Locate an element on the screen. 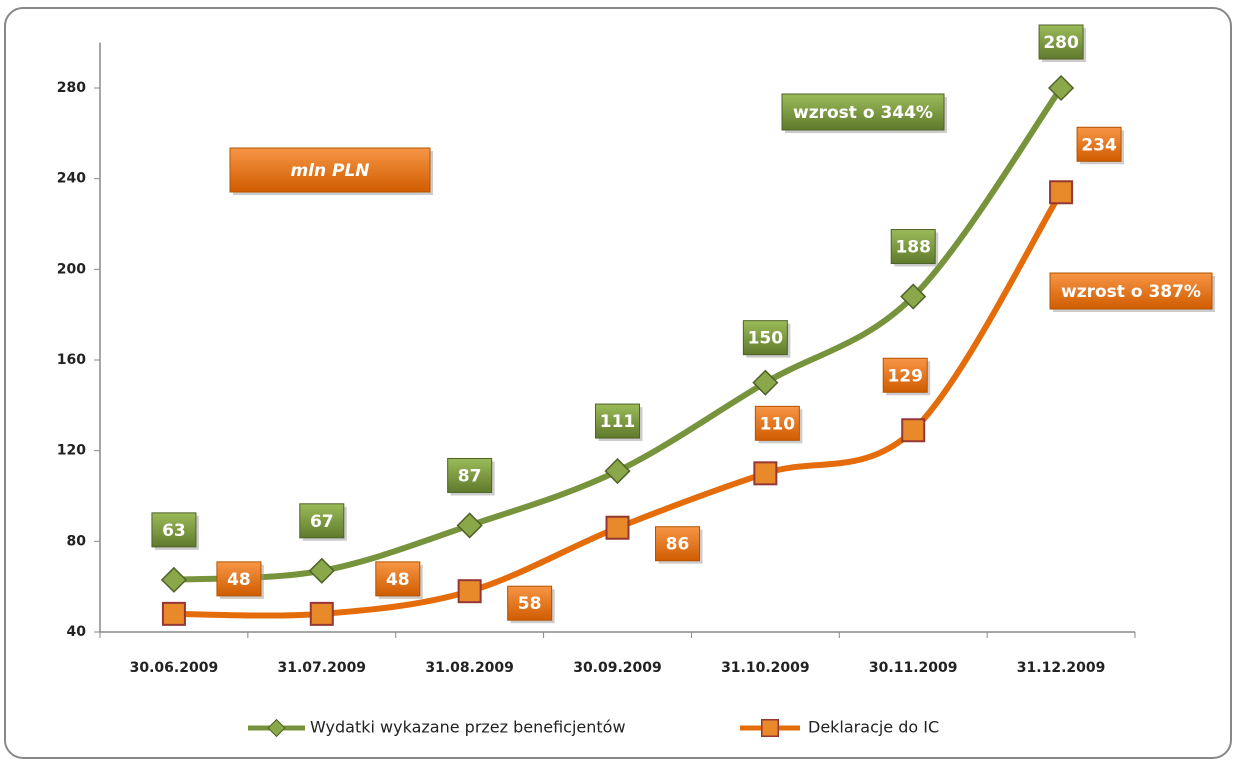 This screenshot has height=764, width=1237. data-label: 58 is located at coordinates (530, 604).